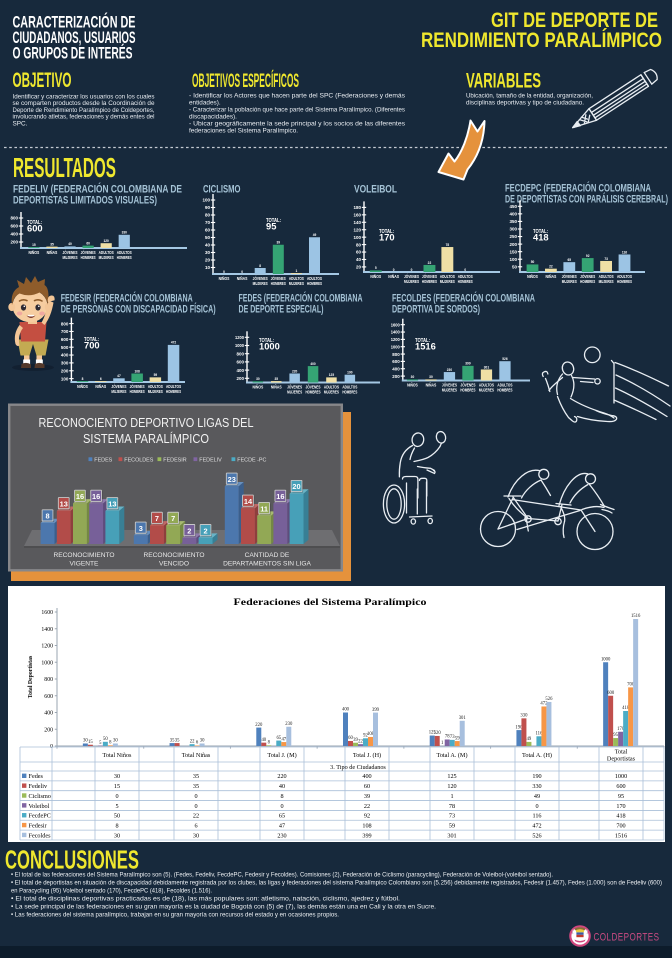  What do you see at coordinates (519, 727) in the screenshot?
I see `svg-text: 190` at bounding box center [519, 727].